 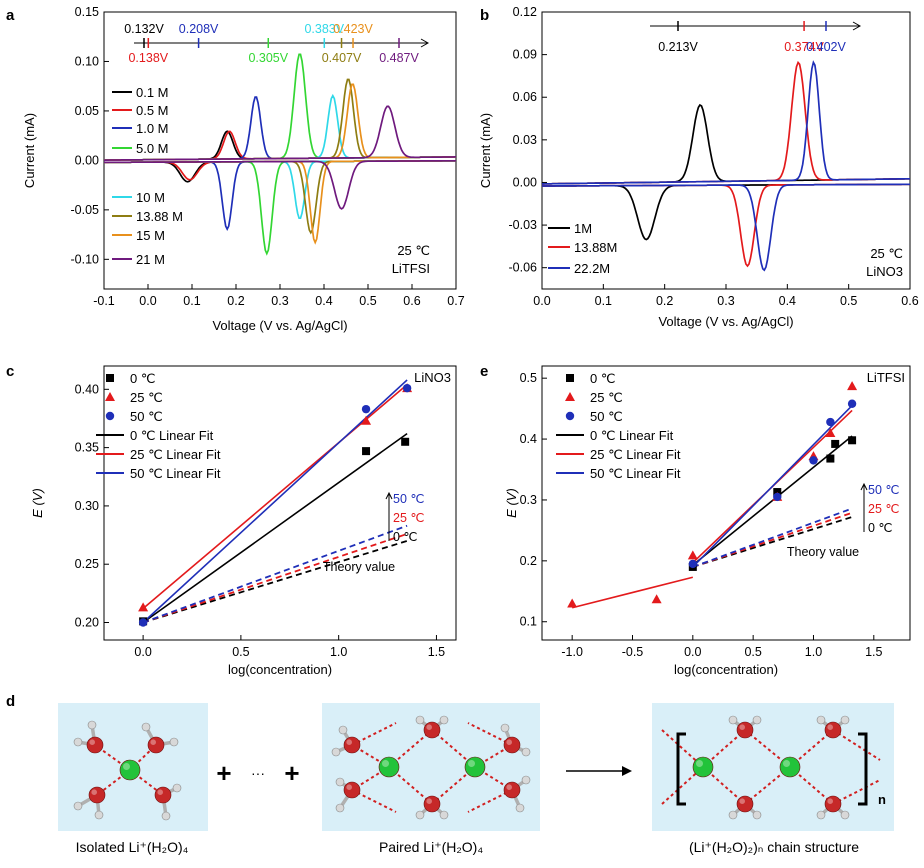 What do you see at coordinates (338, 652) in the screenshot?
I see `c-xtick-label: 1.0` at bounding box center [338, 652].